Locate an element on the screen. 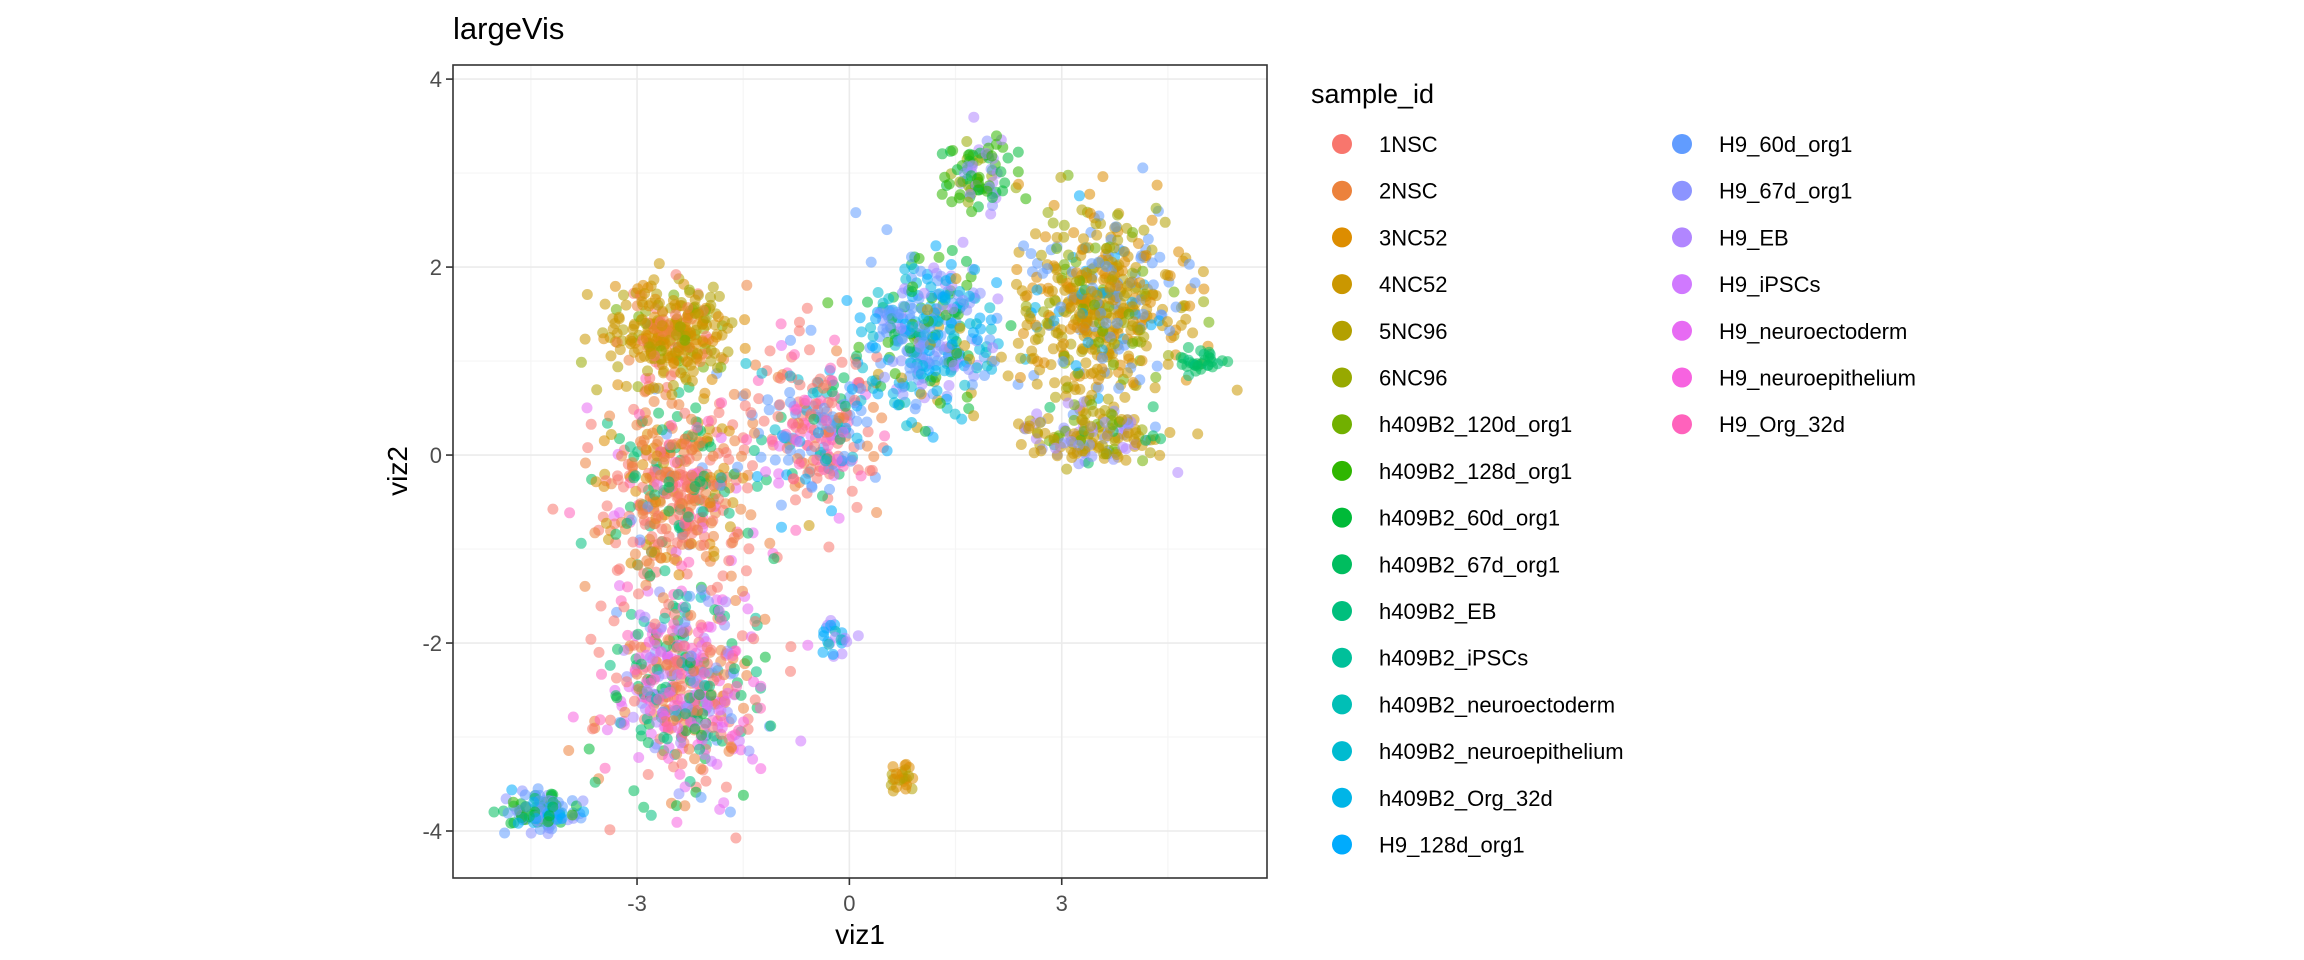  legend-title: sample_id is located at coordinates (1372, 94).